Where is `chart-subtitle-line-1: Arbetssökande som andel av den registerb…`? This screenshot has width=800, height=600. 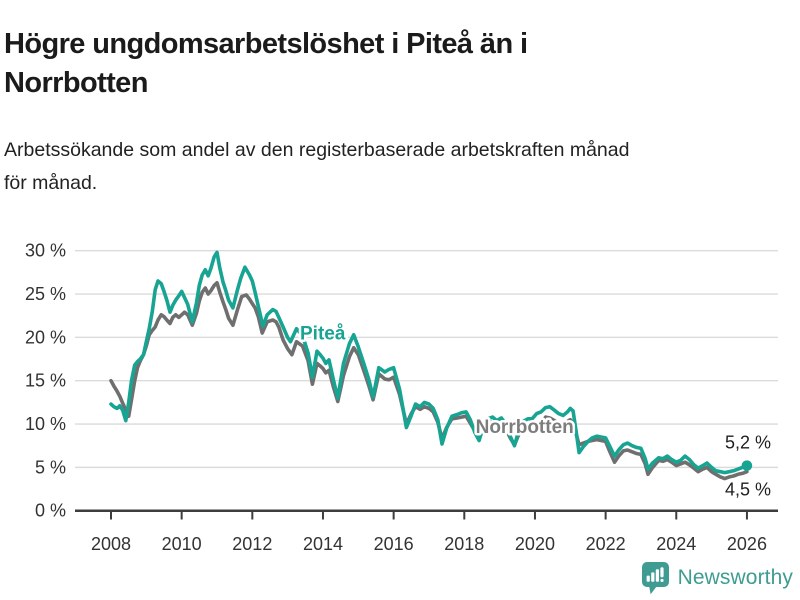 chart-subtitle-line-1: Arbetssökande som andel av den registerb… is located at coordinates (317, 149).